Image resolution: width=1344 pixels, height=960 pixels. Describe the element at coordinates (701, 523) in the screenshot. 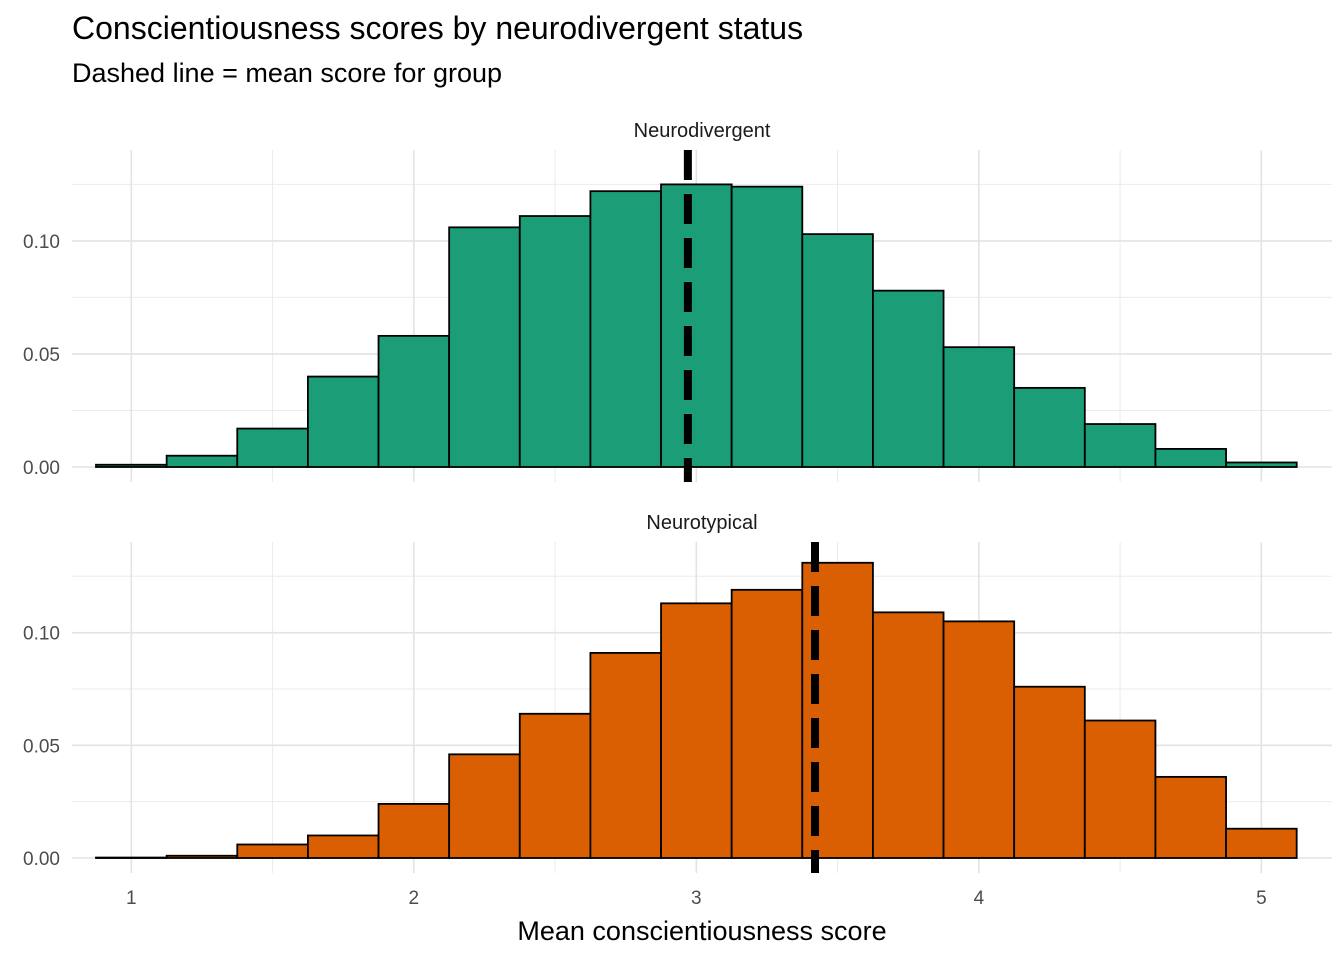

I see `facet-strip-label: Neurotypical` at that location.